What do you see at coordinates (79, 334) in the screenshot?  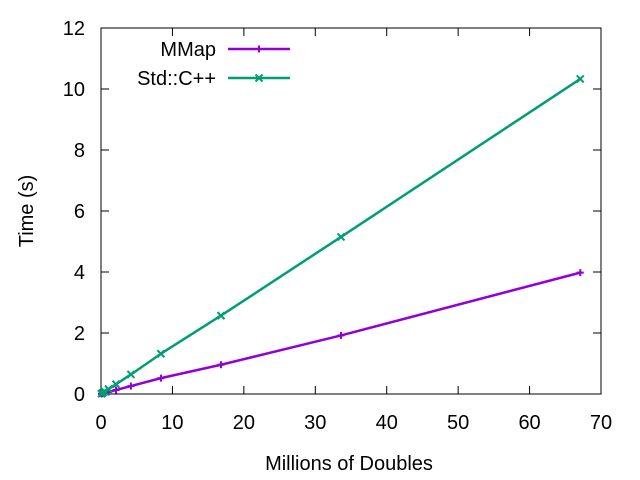 I see `y-tick-label: 2` at bounding box center [79, 334].